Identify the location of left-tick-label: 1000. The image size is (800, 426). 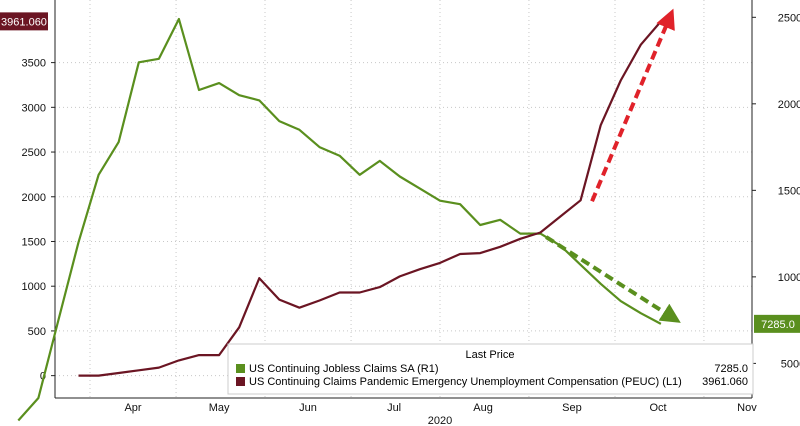
(34, 287).